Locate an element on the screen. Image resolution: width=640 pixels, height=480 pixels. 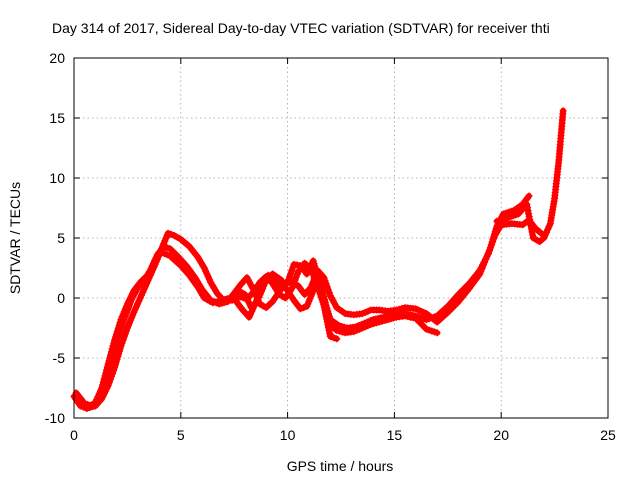
y-tick-label: 0 is located at coordinates (61, 298).